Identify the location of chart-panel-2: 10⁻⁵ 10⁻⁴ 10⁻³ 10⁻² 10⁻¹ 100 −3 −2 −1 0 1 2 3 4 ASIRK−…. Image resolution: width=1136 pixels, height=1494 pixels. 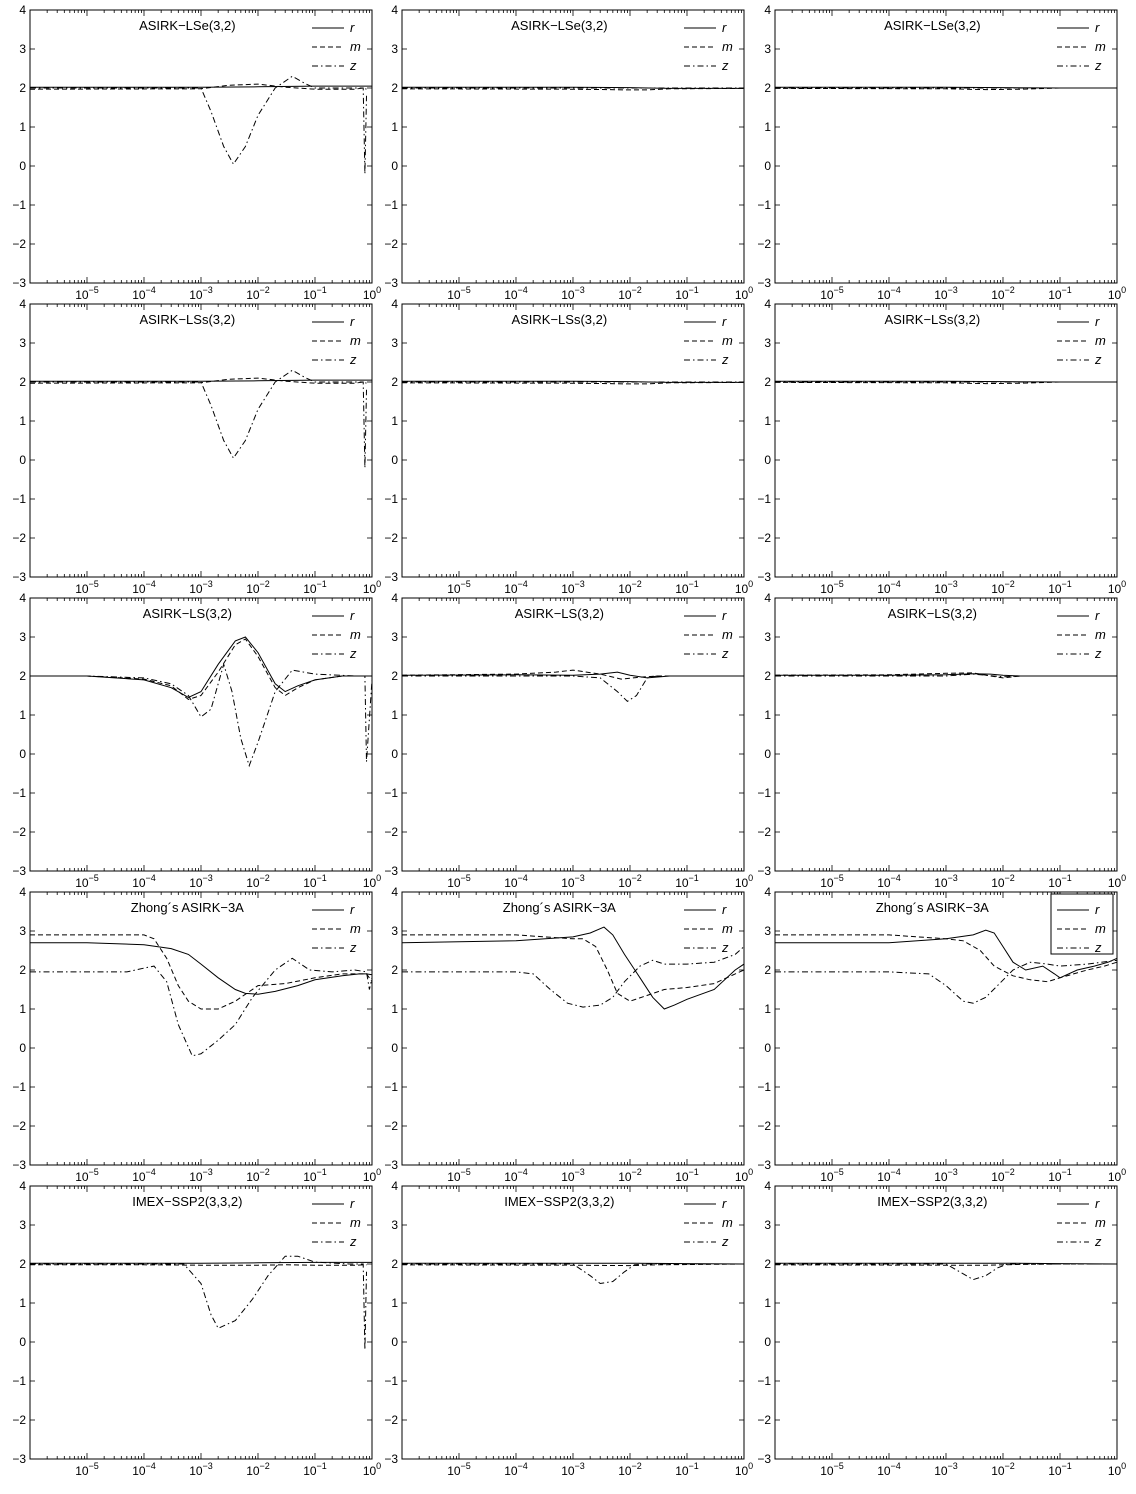
(568, 152).